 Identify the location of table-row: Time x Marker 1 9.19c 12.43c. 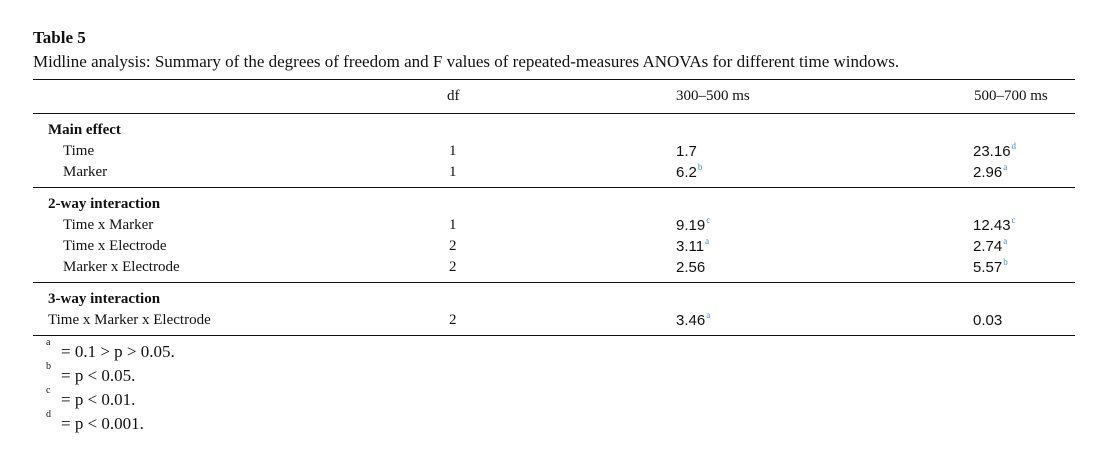
(554, 225).